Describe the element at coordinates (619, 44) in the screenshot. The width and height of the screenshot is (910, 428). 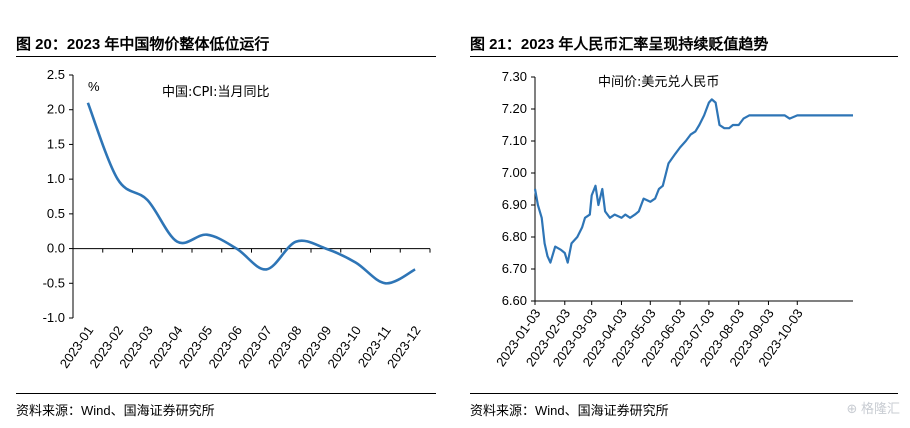
I see `right-chart-title: 图 21：2023 年人民币汇率呈现持续贬值趋势` at that location.